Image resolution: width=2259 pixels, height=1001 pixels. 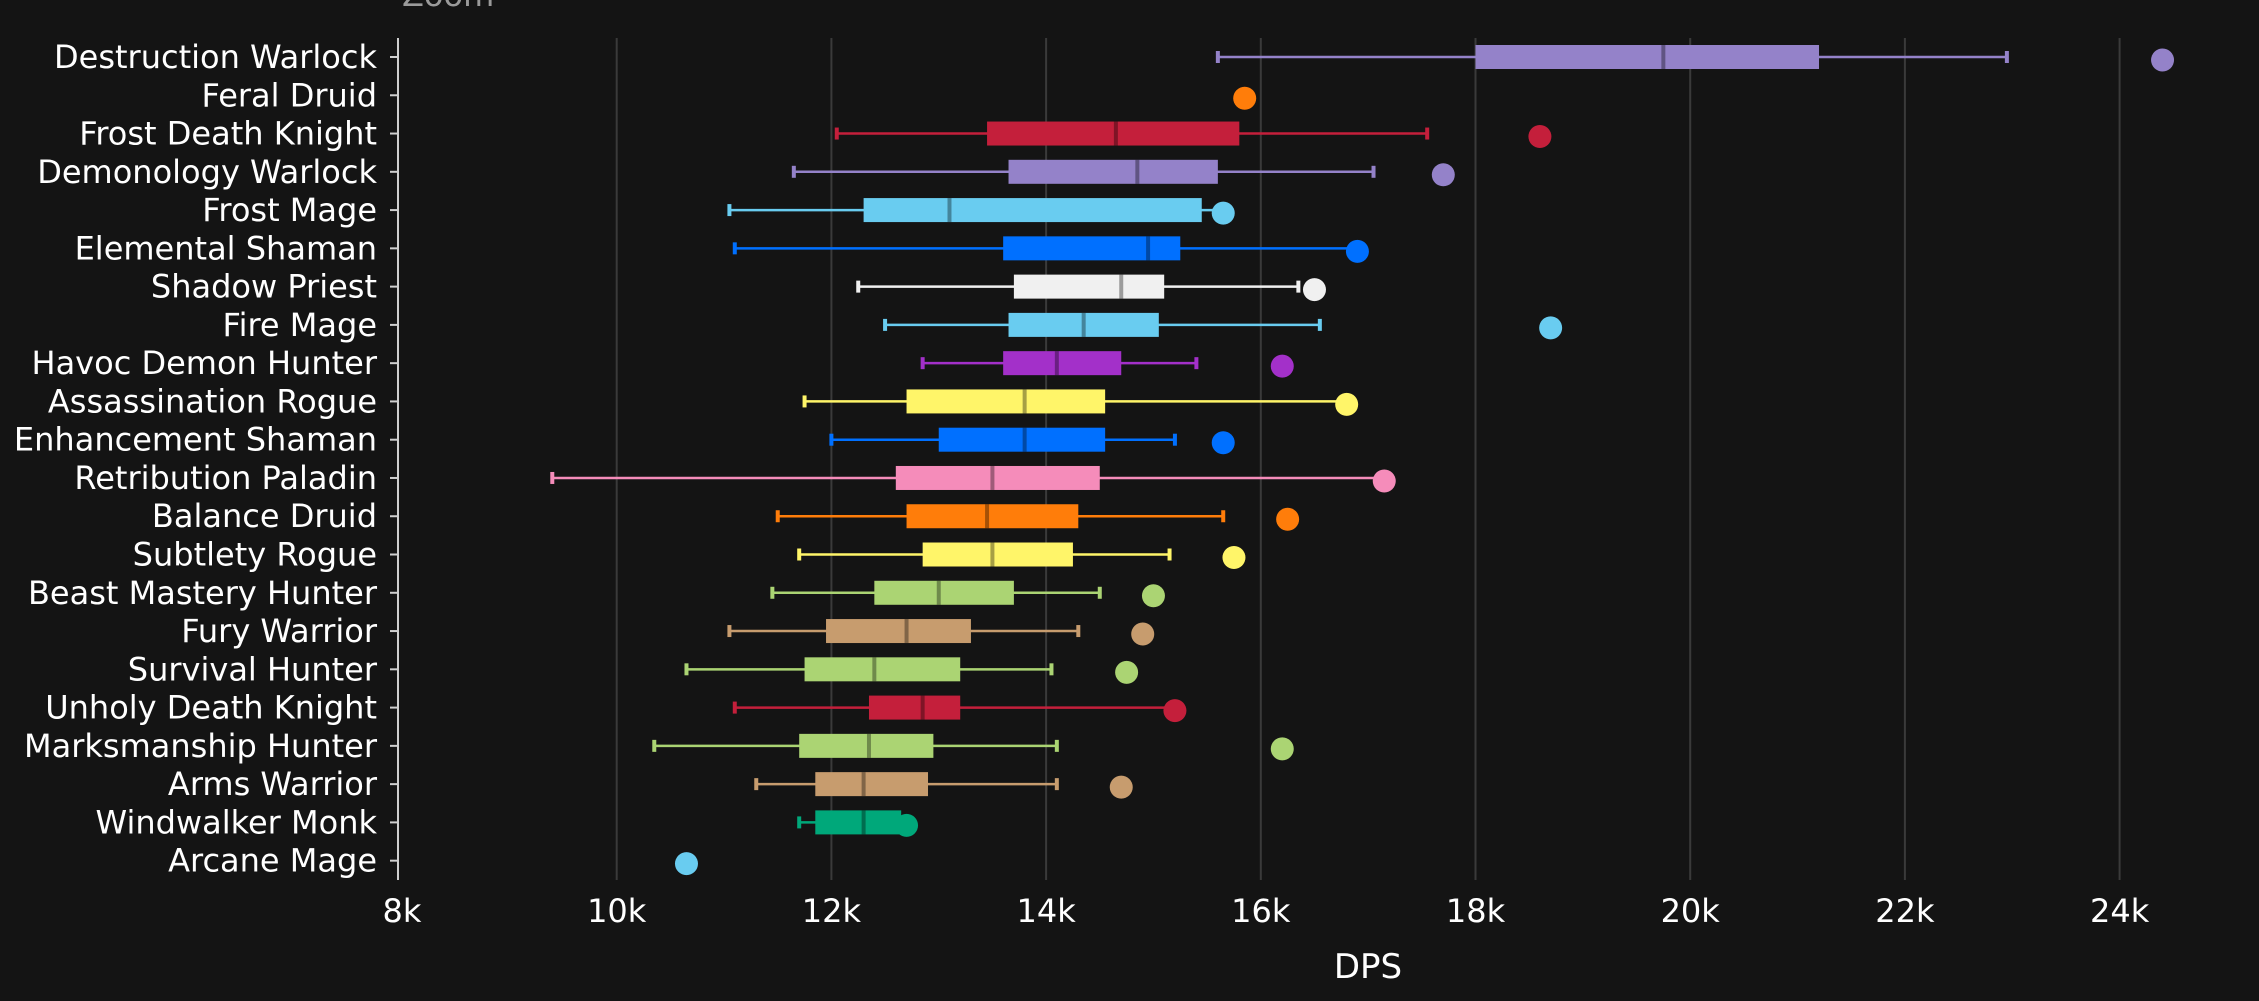 I want to click on category-label: Unholy Death Knight, so click(x=211, y=708).